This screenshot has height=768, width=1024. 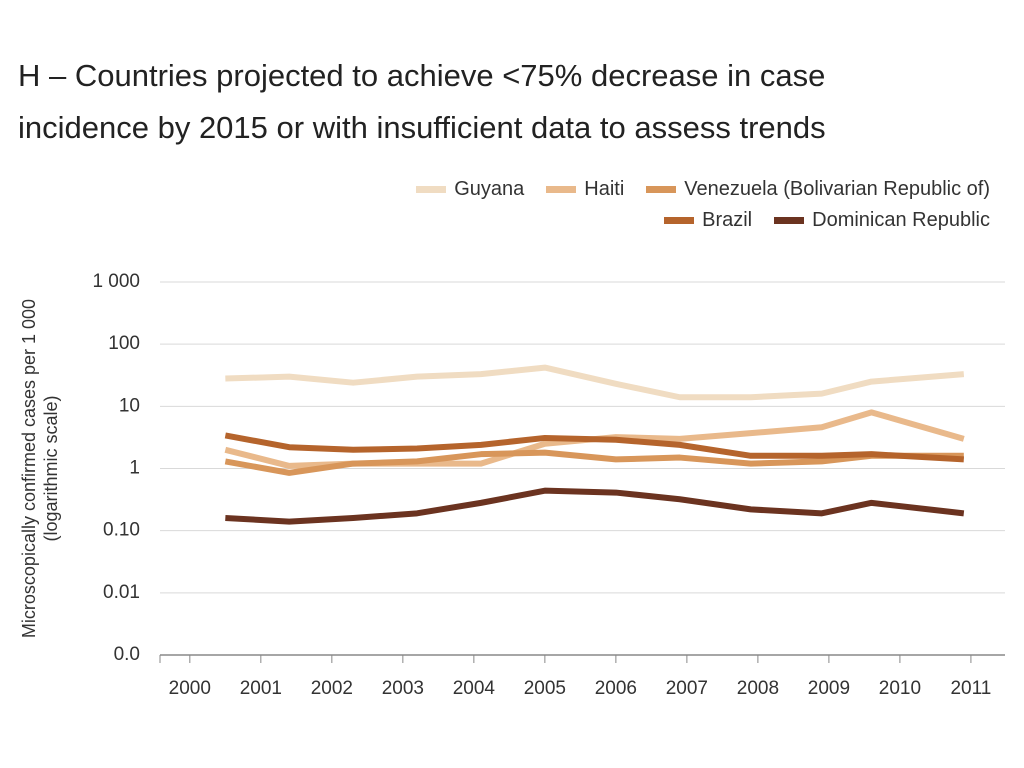 I want to click on y-tick-label: 100, so click(x=124, y=343).